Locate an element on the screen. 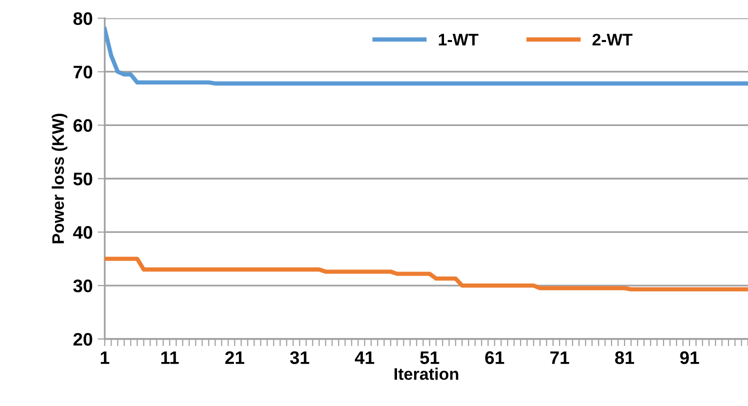 Image resolution: width=748 pixels, height=406 pixels. x-tick-label: 71 is located at coordinates (560, 357).